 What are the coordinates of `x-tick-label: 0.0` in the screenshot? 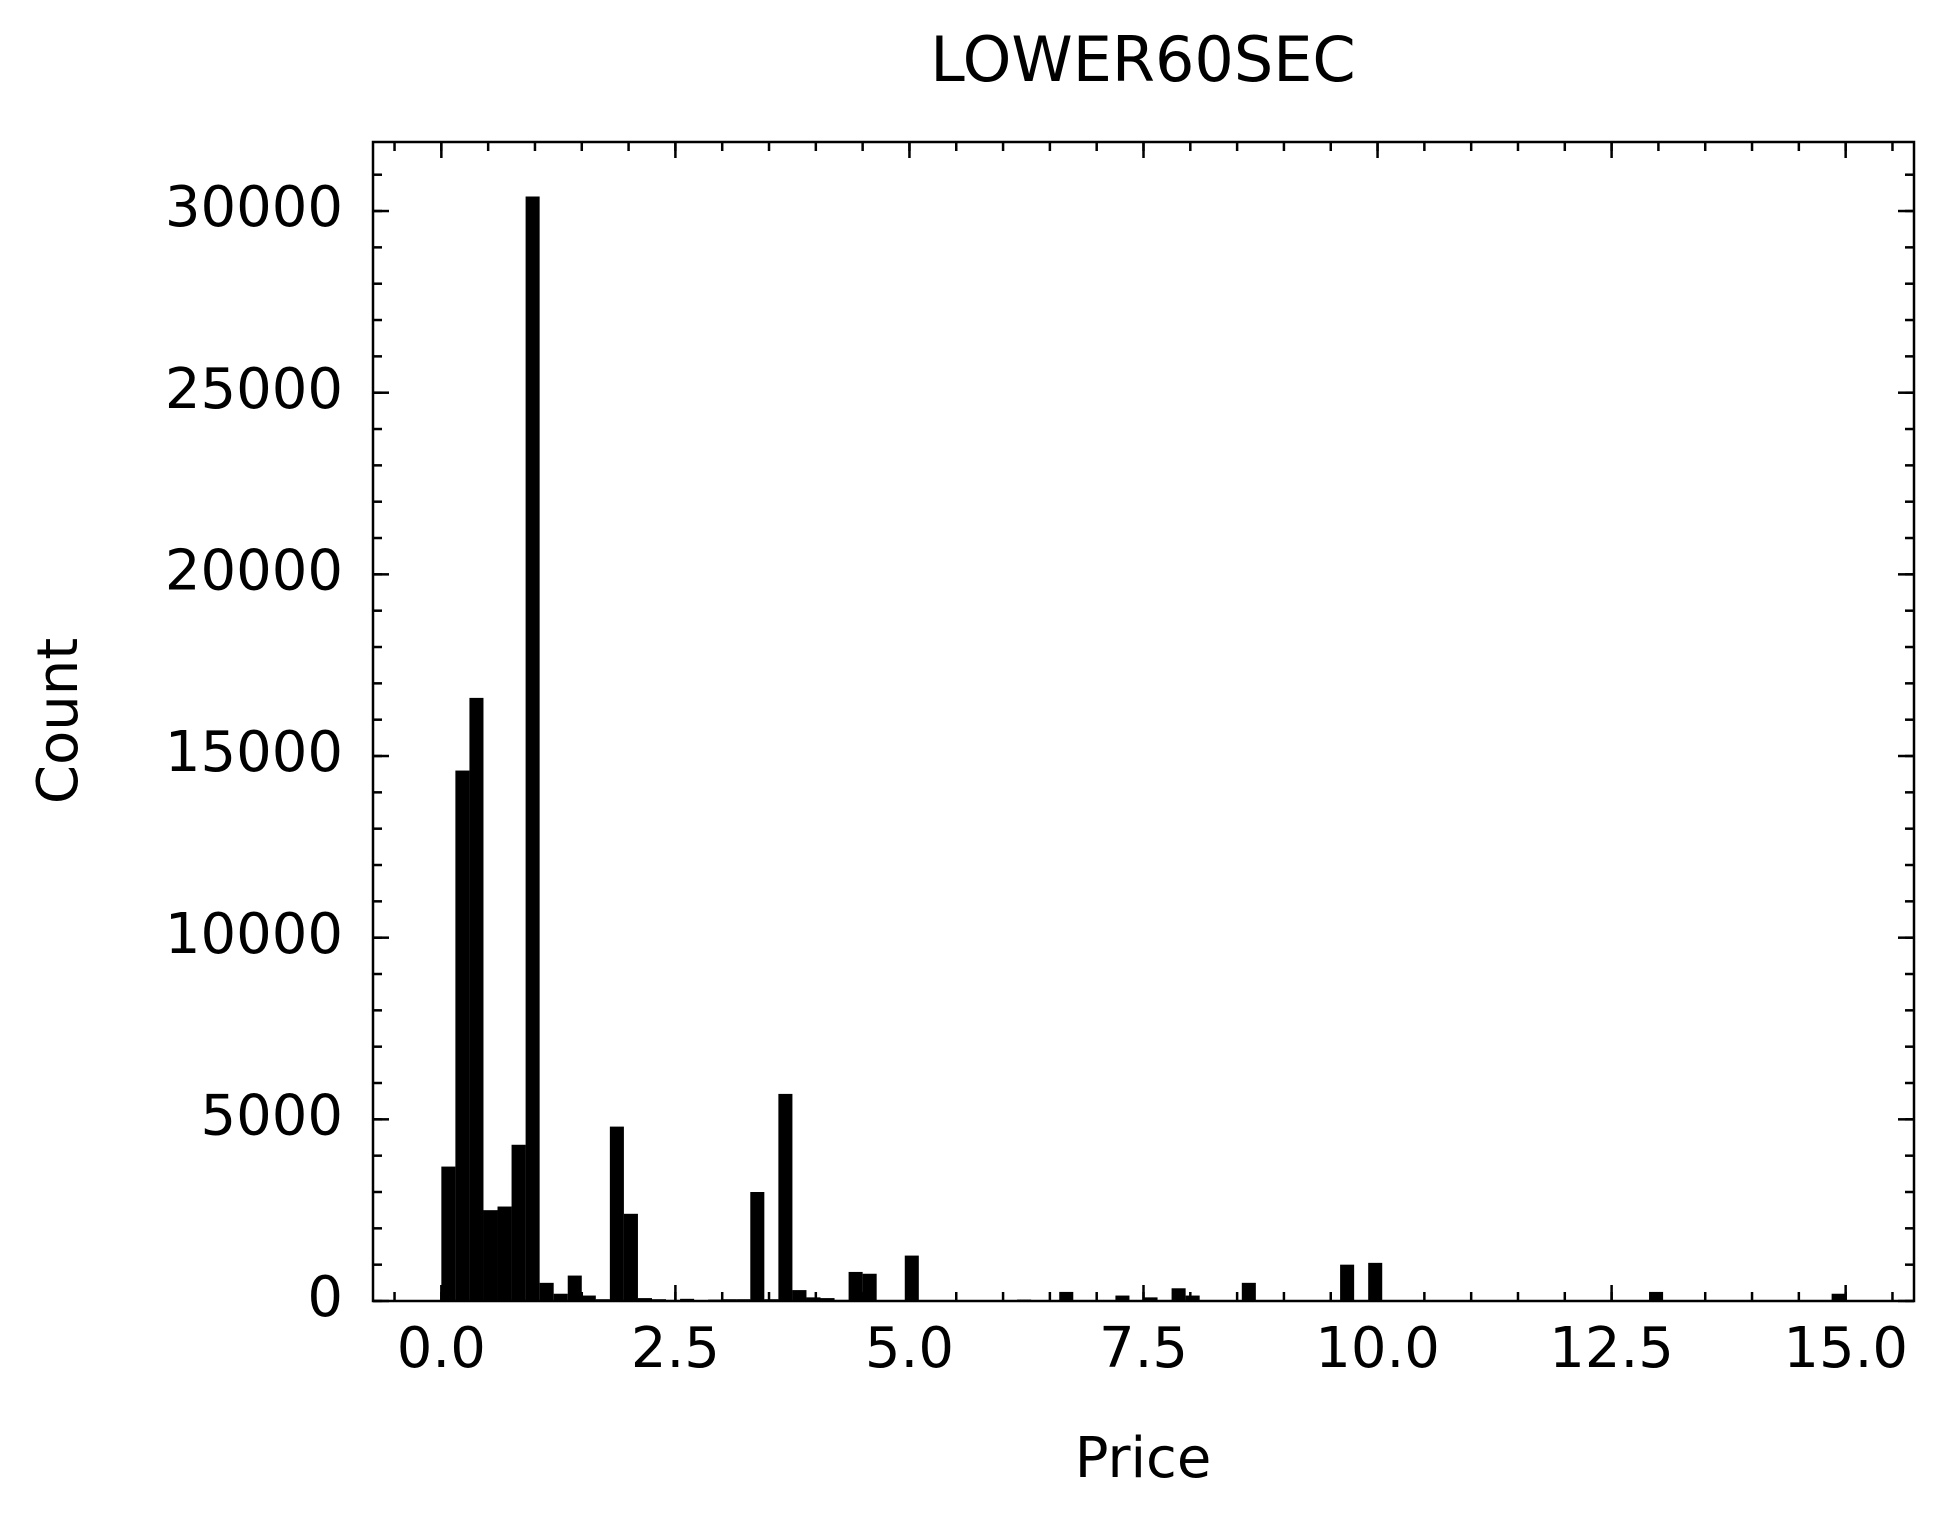 It's located at (441, 1348).